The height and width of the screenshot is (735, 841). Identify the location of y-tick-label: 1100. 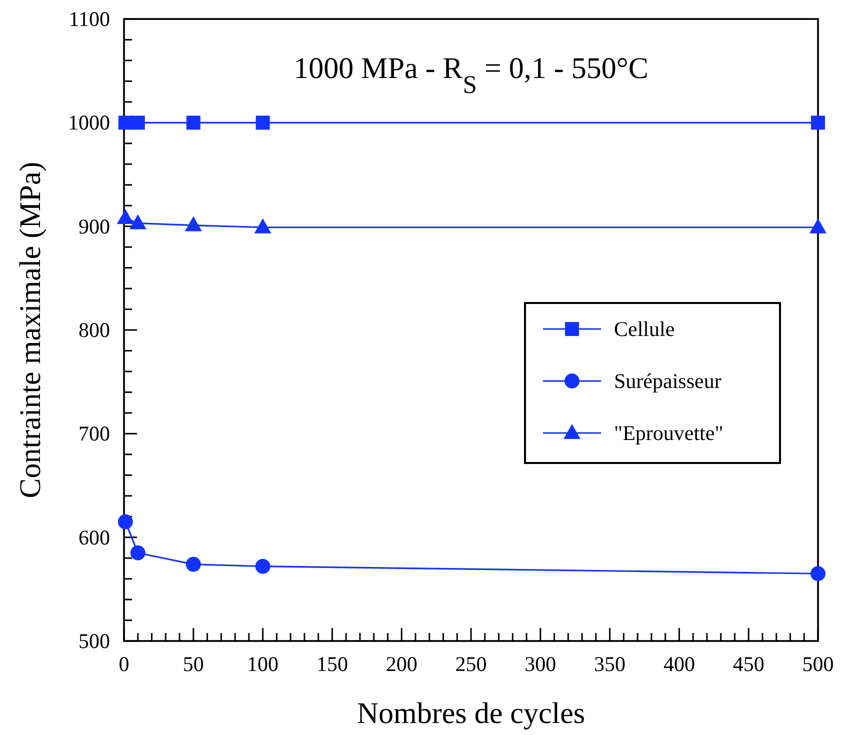
(89, 19).